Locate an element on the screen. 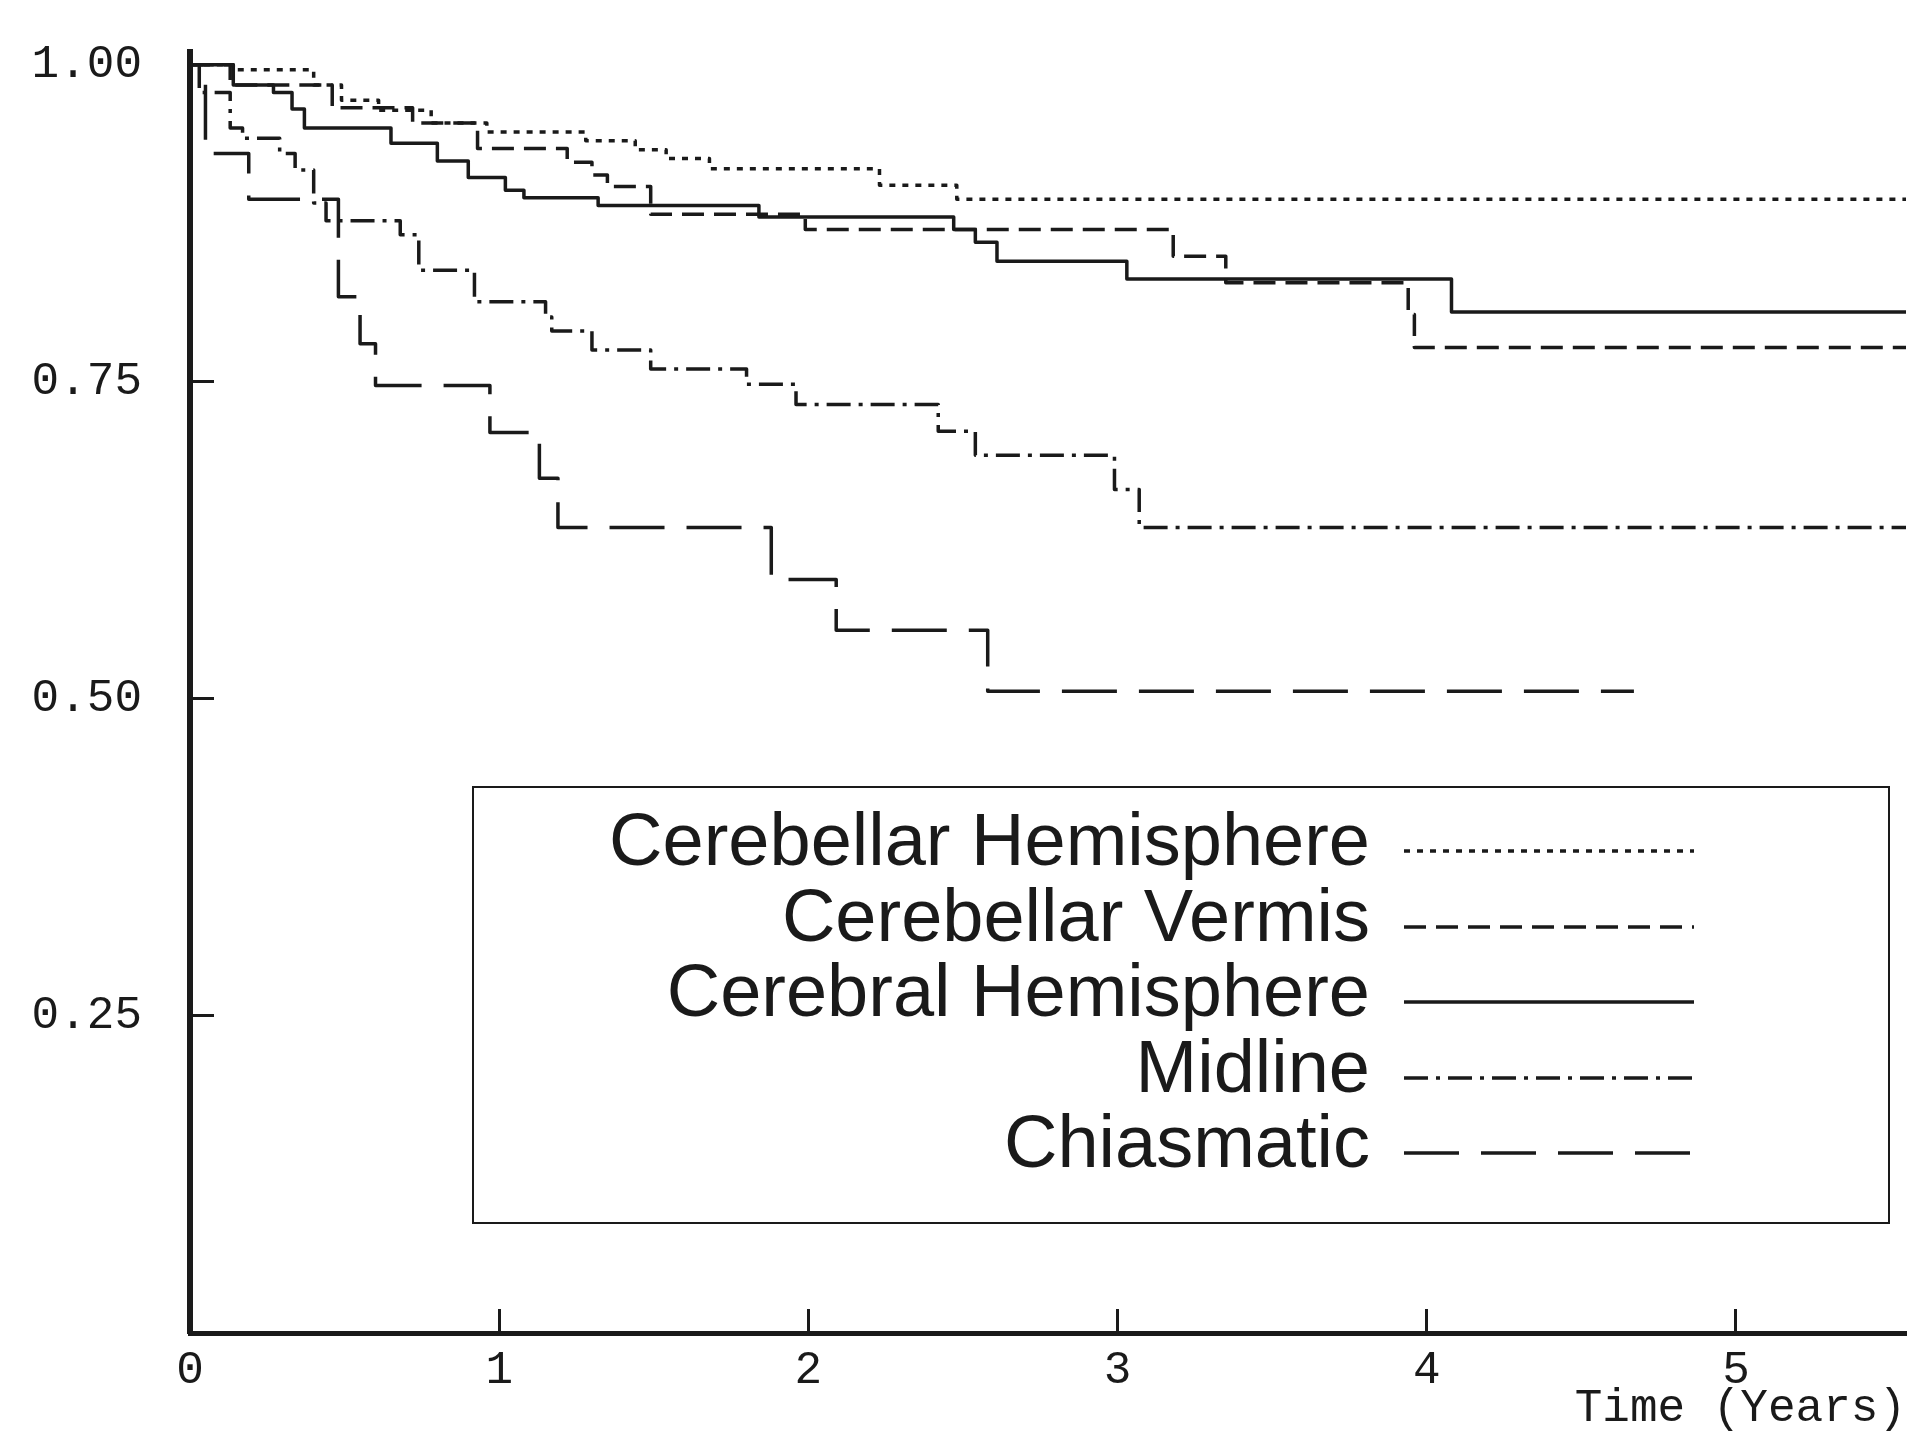 This screenshot has height=1440, width=1920. y-tick-label: 0.50 is located at coordinates (86, 699).